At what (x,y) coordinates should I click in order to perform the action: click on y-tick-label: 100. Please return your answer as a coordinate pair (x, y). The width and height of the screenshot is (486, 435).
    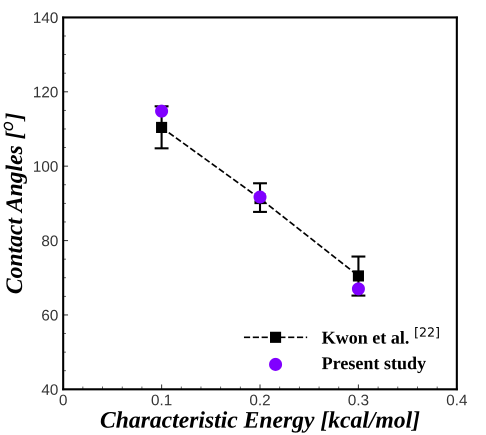
    Looking at the image, I should click on (46, 166).